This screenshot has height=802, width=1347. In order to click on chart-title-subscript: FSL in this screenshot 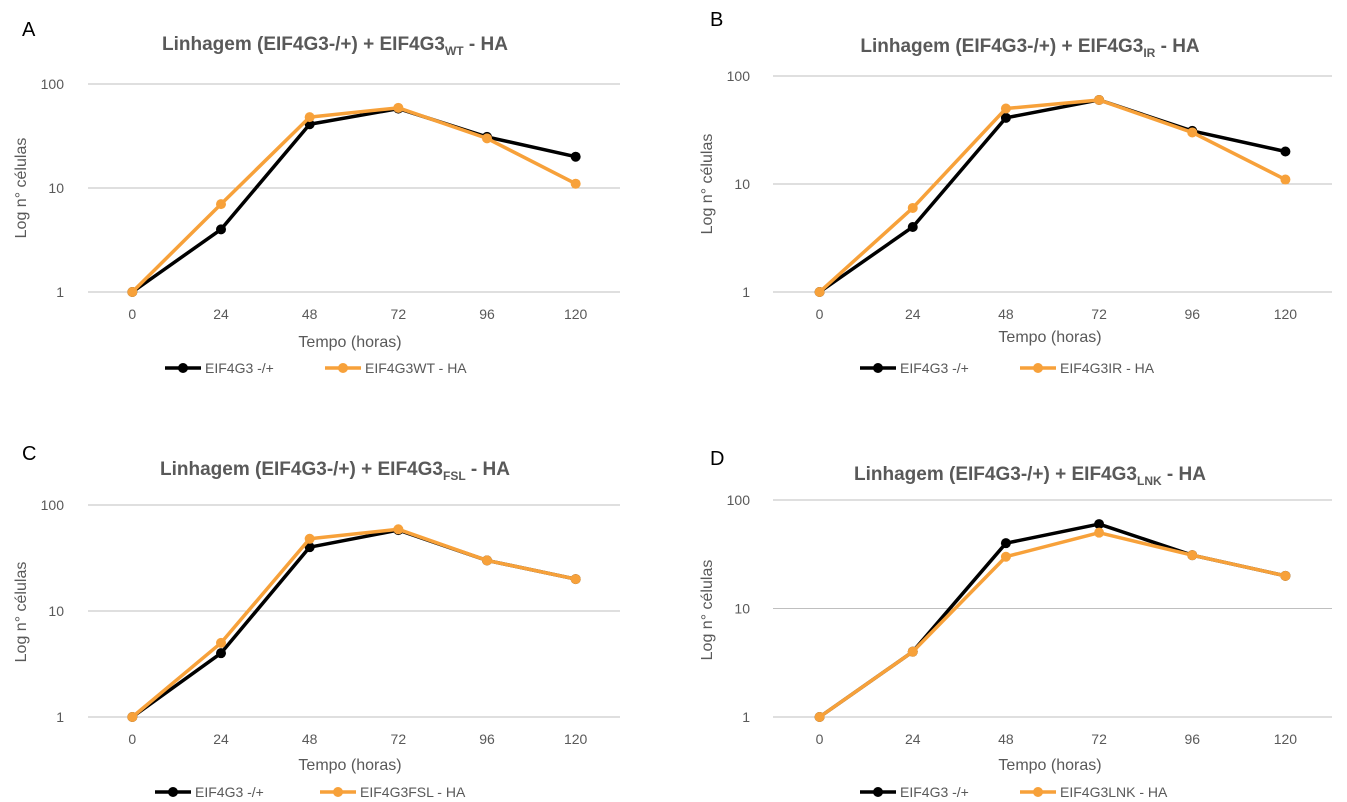, I will do `click(454, 476)`.